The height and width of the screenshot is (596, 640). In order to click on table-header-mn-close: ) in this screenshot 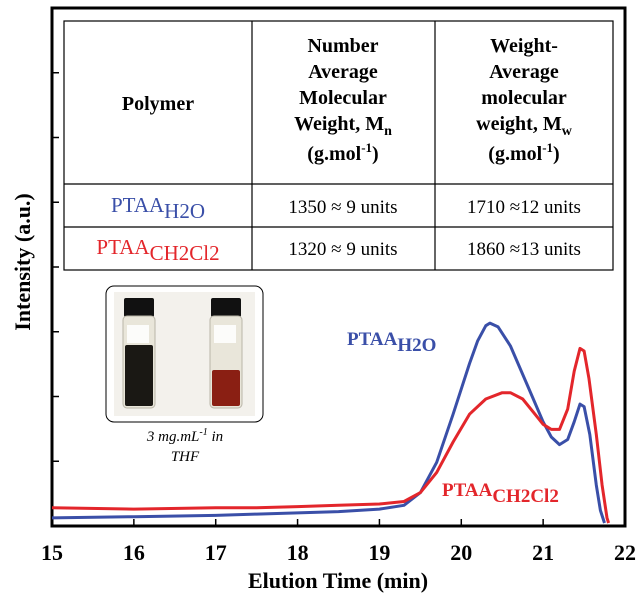, I will do `click(375, 154)`.